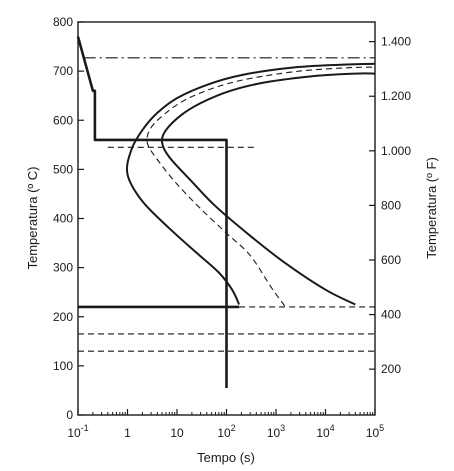 The image size is (454, 471). What do you see at coordinates (69, 415) in the screenshot?
I see `y-left-tick-label: 0` at bounding box center [69, 415].